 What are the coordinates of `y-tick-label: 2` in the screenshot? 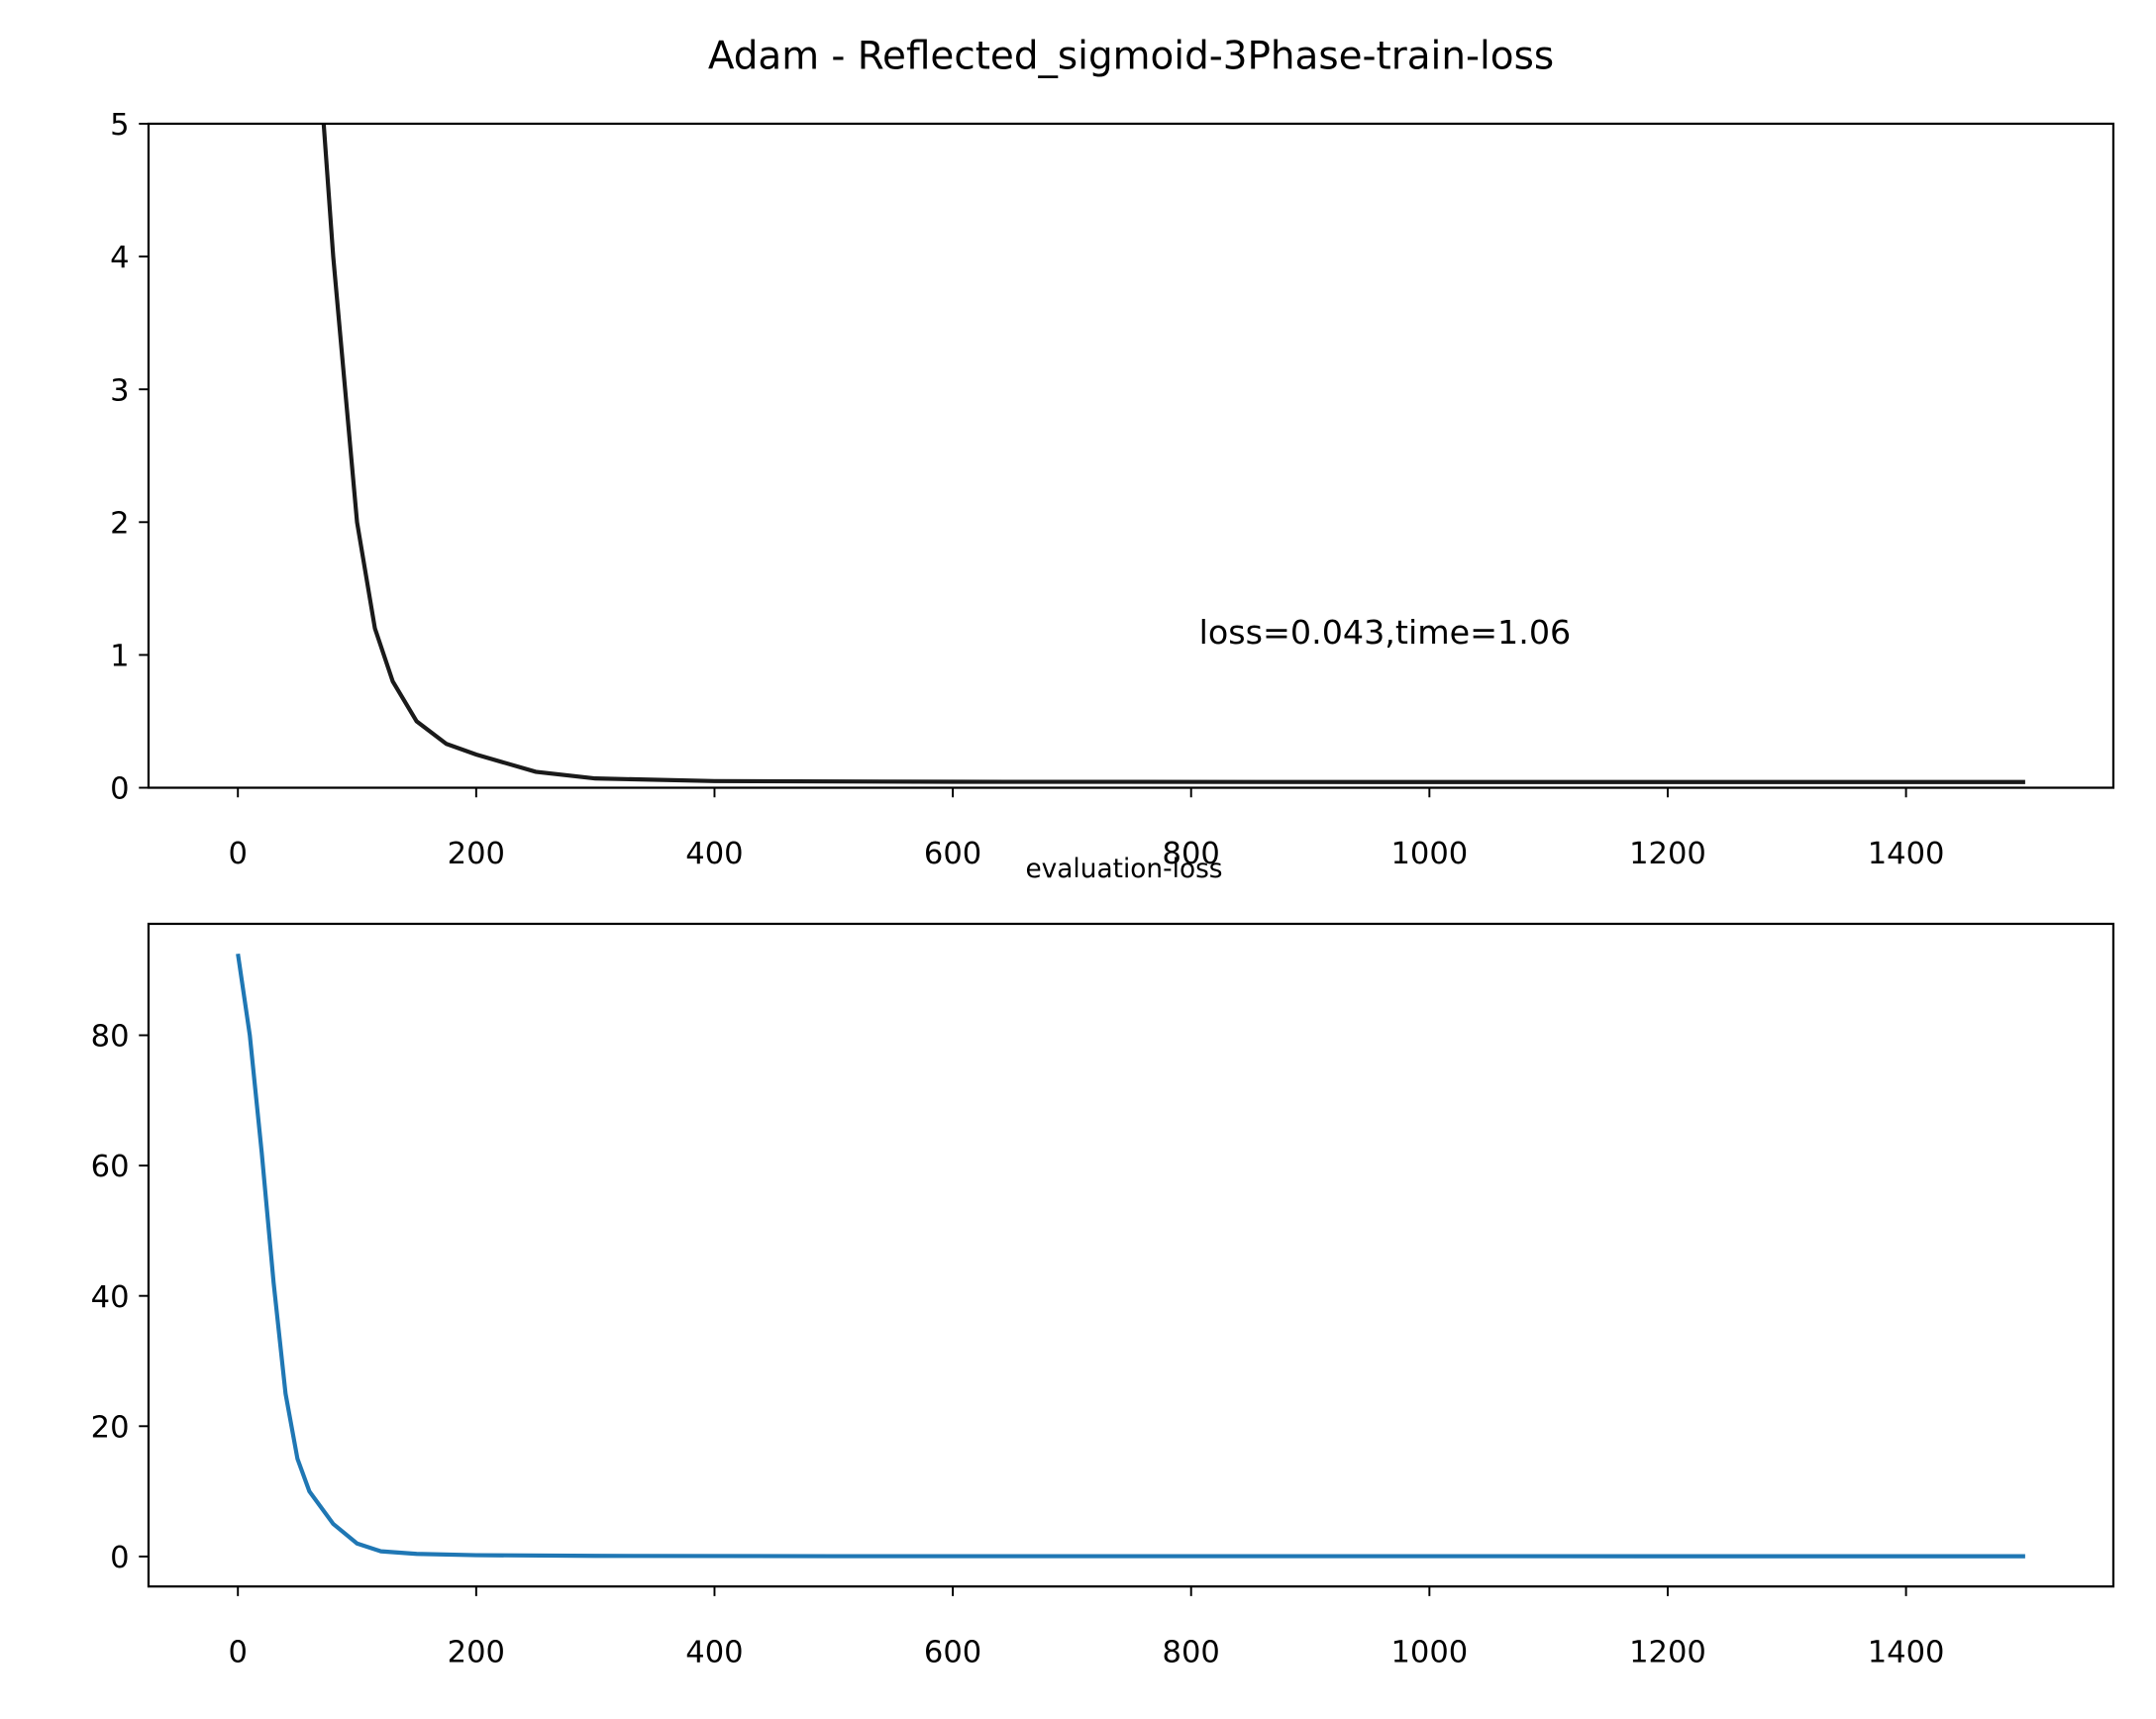 It's located at (120, 523).